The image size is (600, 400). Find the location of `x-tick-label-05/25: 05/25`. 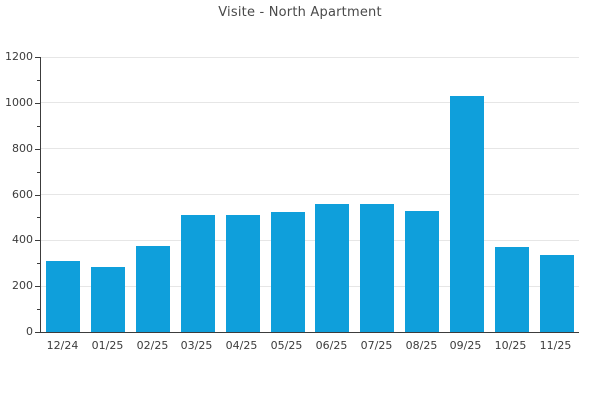

x-tick-label-05/25: 05/25 is located at coordinates (286, 345).